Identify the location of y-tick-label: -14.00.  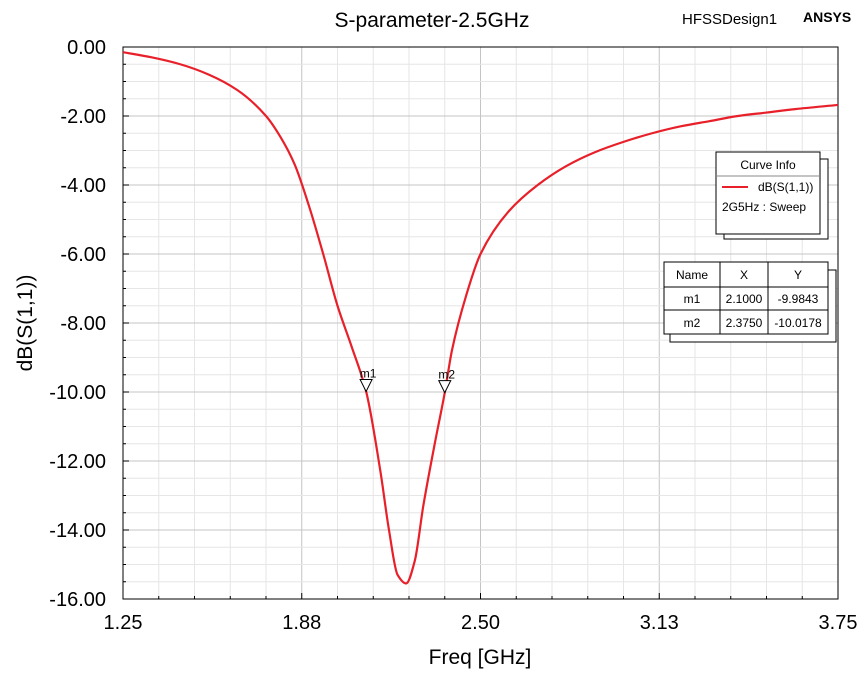
(77, 531).